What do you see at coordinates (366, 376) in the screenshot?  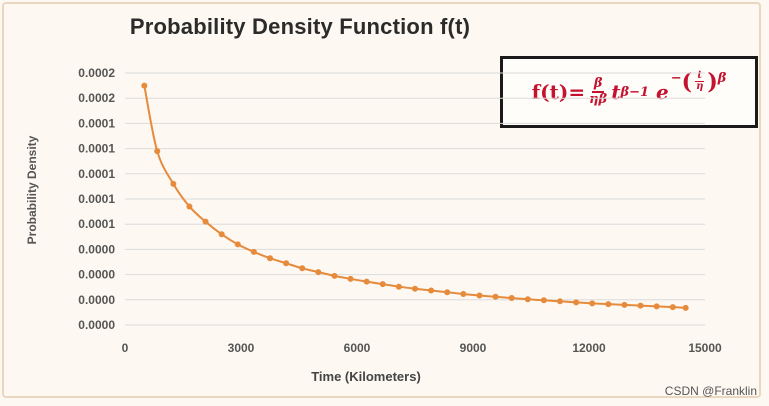 I see `x-axis-label: Time (Kilometers)` at bounding box center [366, 376].